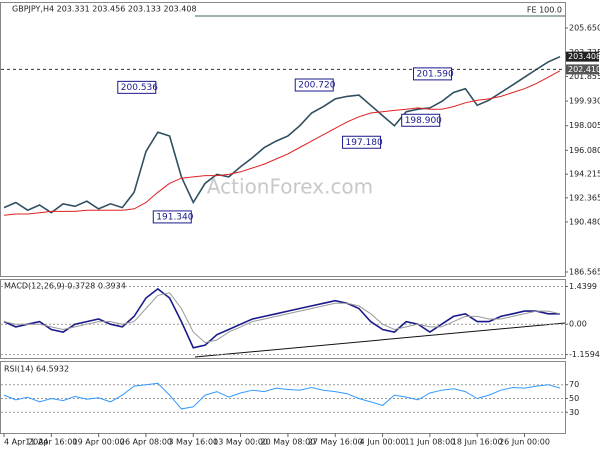 The height and width of the screenshot is (450, 600). I want to click on x-tick-label: 26 Apr 08:00, so click(146, 442).